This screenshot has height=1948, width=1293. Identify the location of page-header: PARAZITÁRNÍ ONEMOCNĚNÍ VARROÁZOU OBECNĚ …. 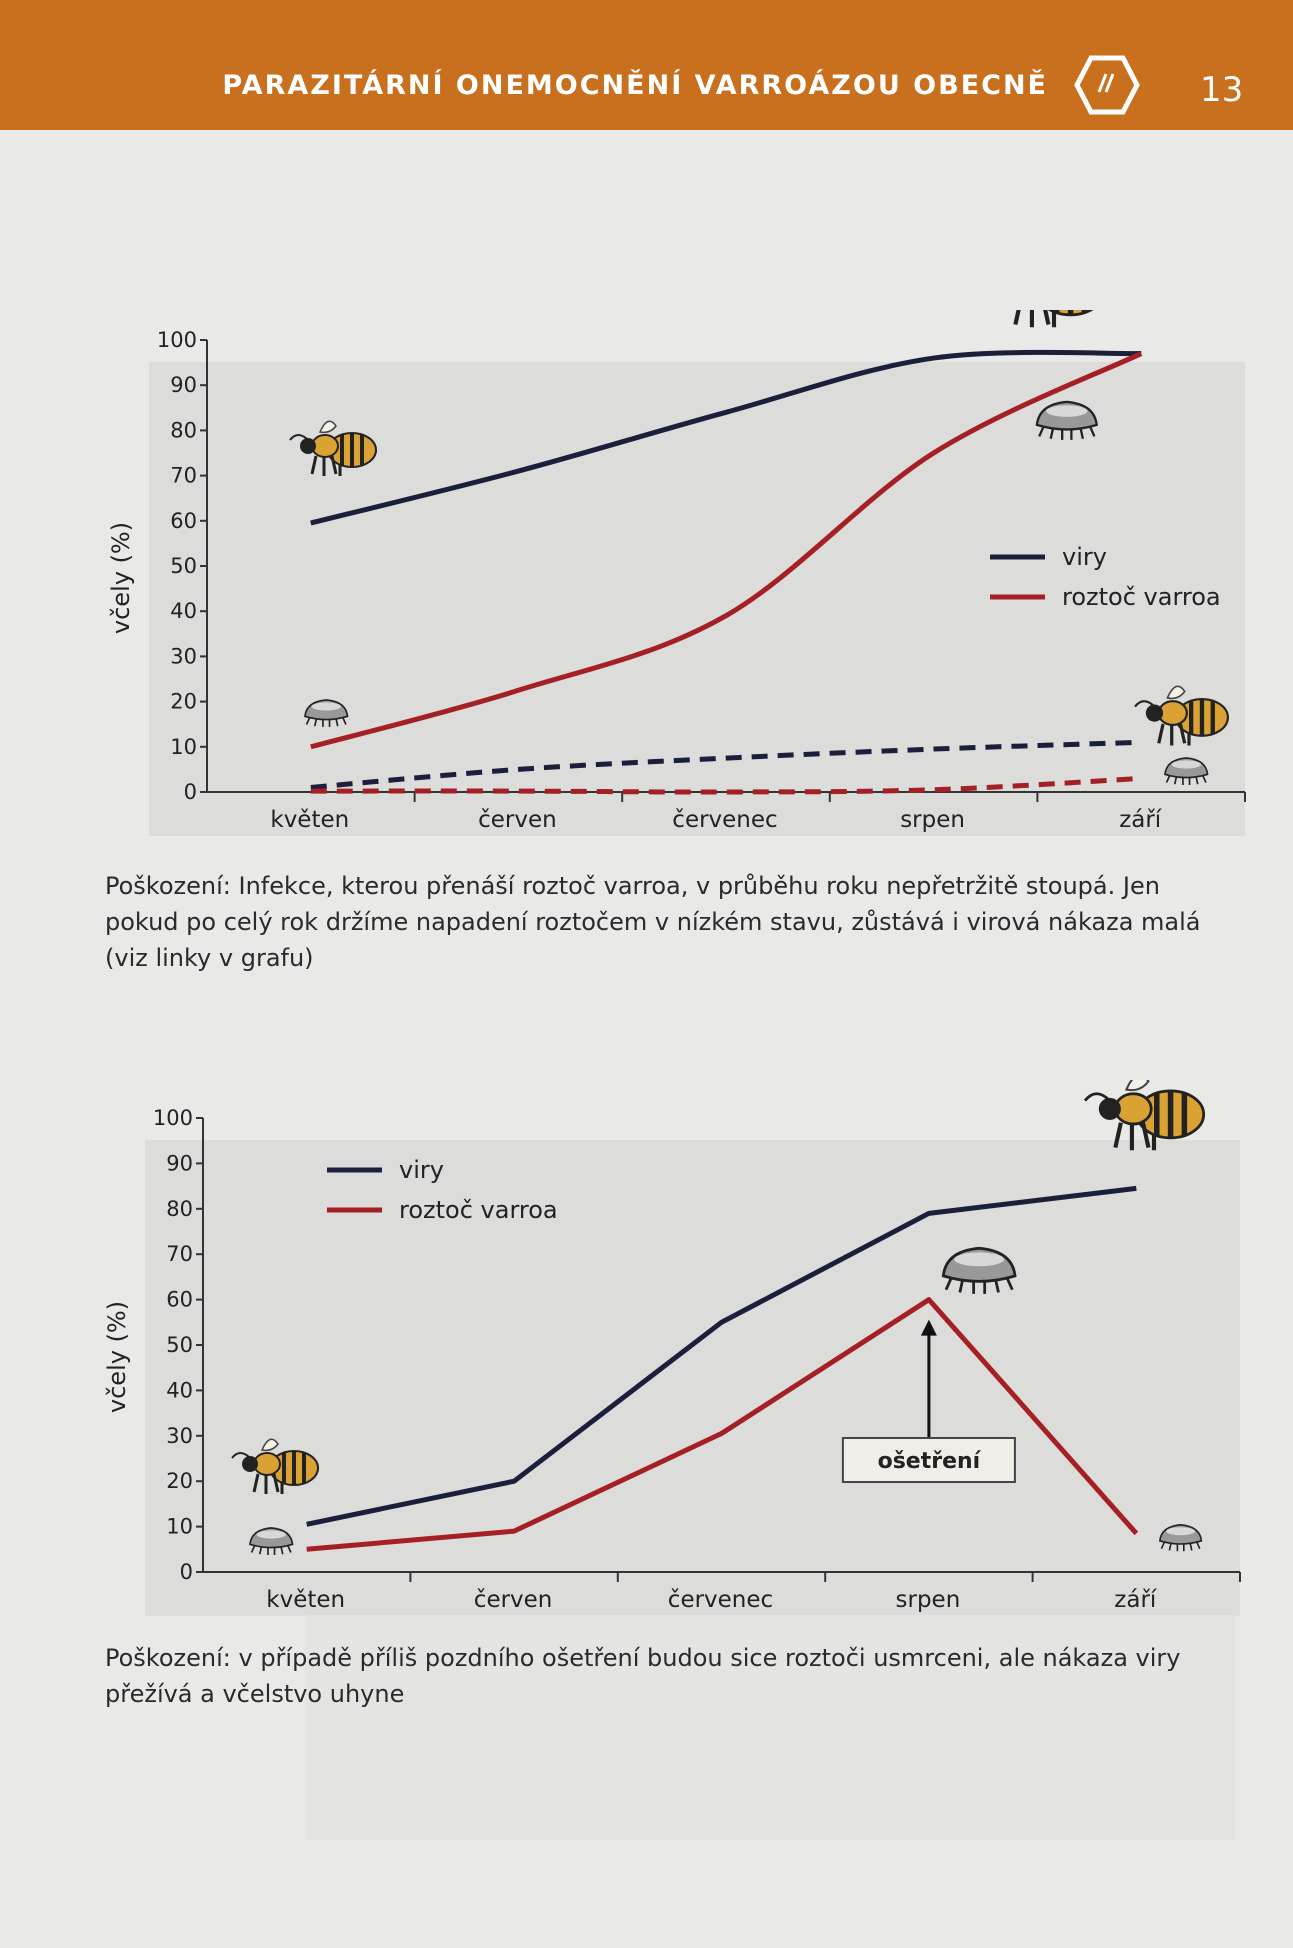
(646, 65).